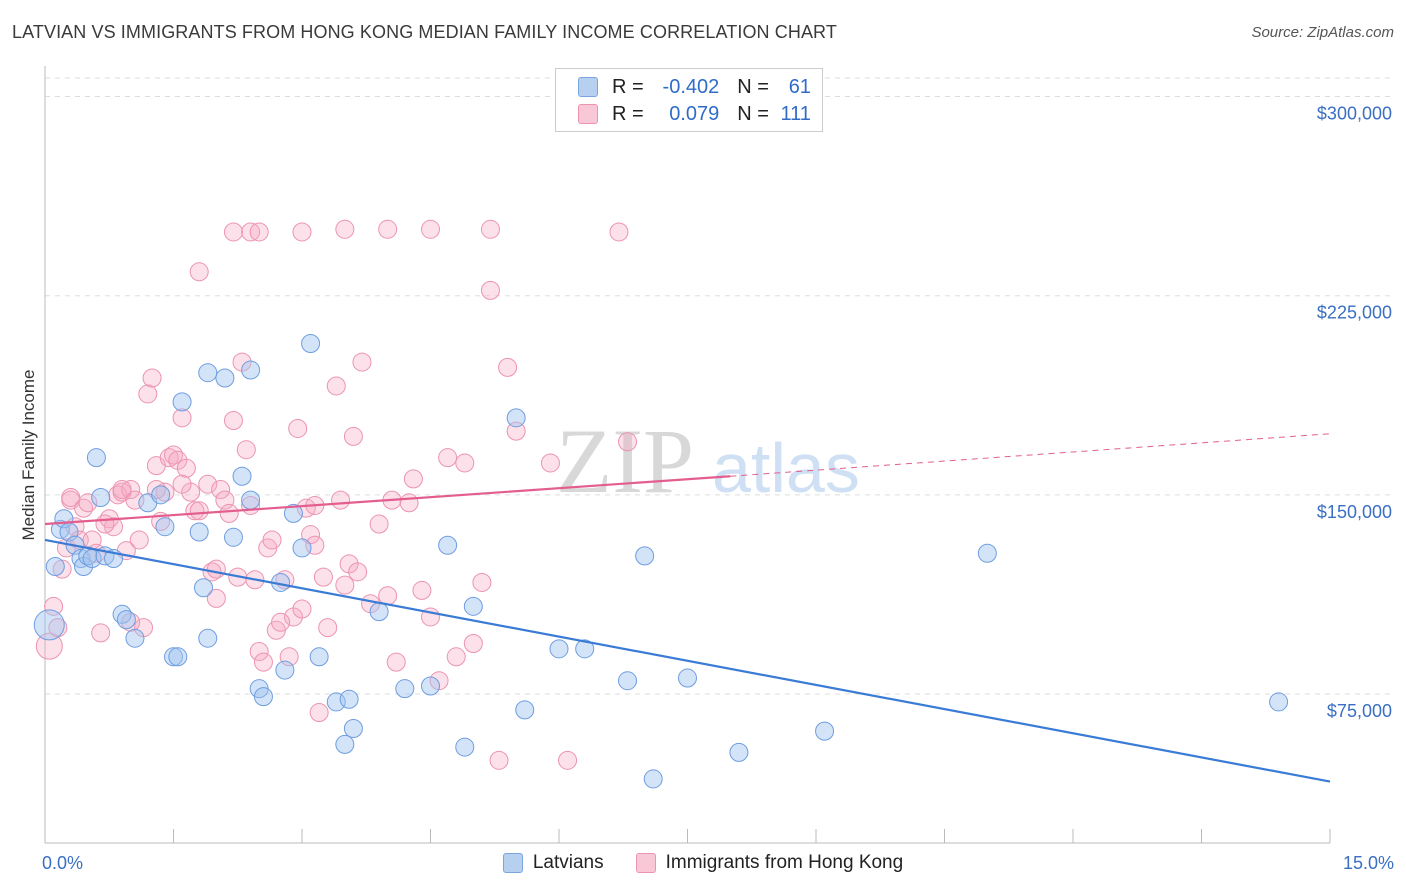 The image size is (1406, 892). Describe the element at coordinates (689, 100) in the screenshot. I see `correlation-legend: R = -0.402 N = 61 R = 0.079 N = 111` at that location.